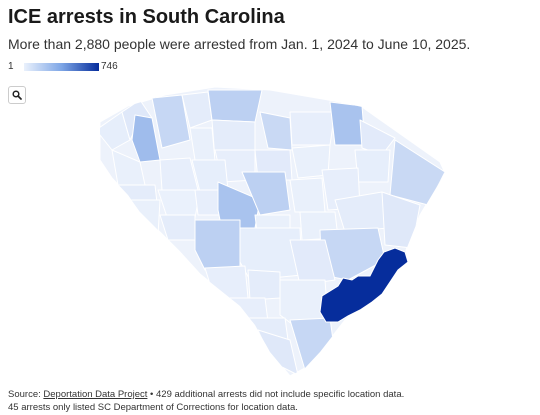 This screenshot has height=415, width=540. What do you see at coordinates (266, 193) in the screenshot?
I see `county-richland` at bounding box center [266, 193].